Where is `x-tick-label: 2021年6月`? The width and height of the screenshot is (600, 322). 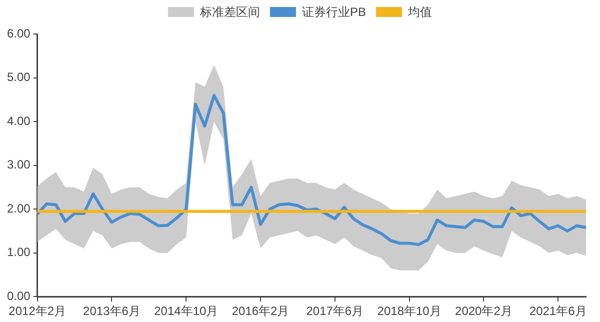
x-tick-label: 2021年6月 is located at coordinates (558, 311).